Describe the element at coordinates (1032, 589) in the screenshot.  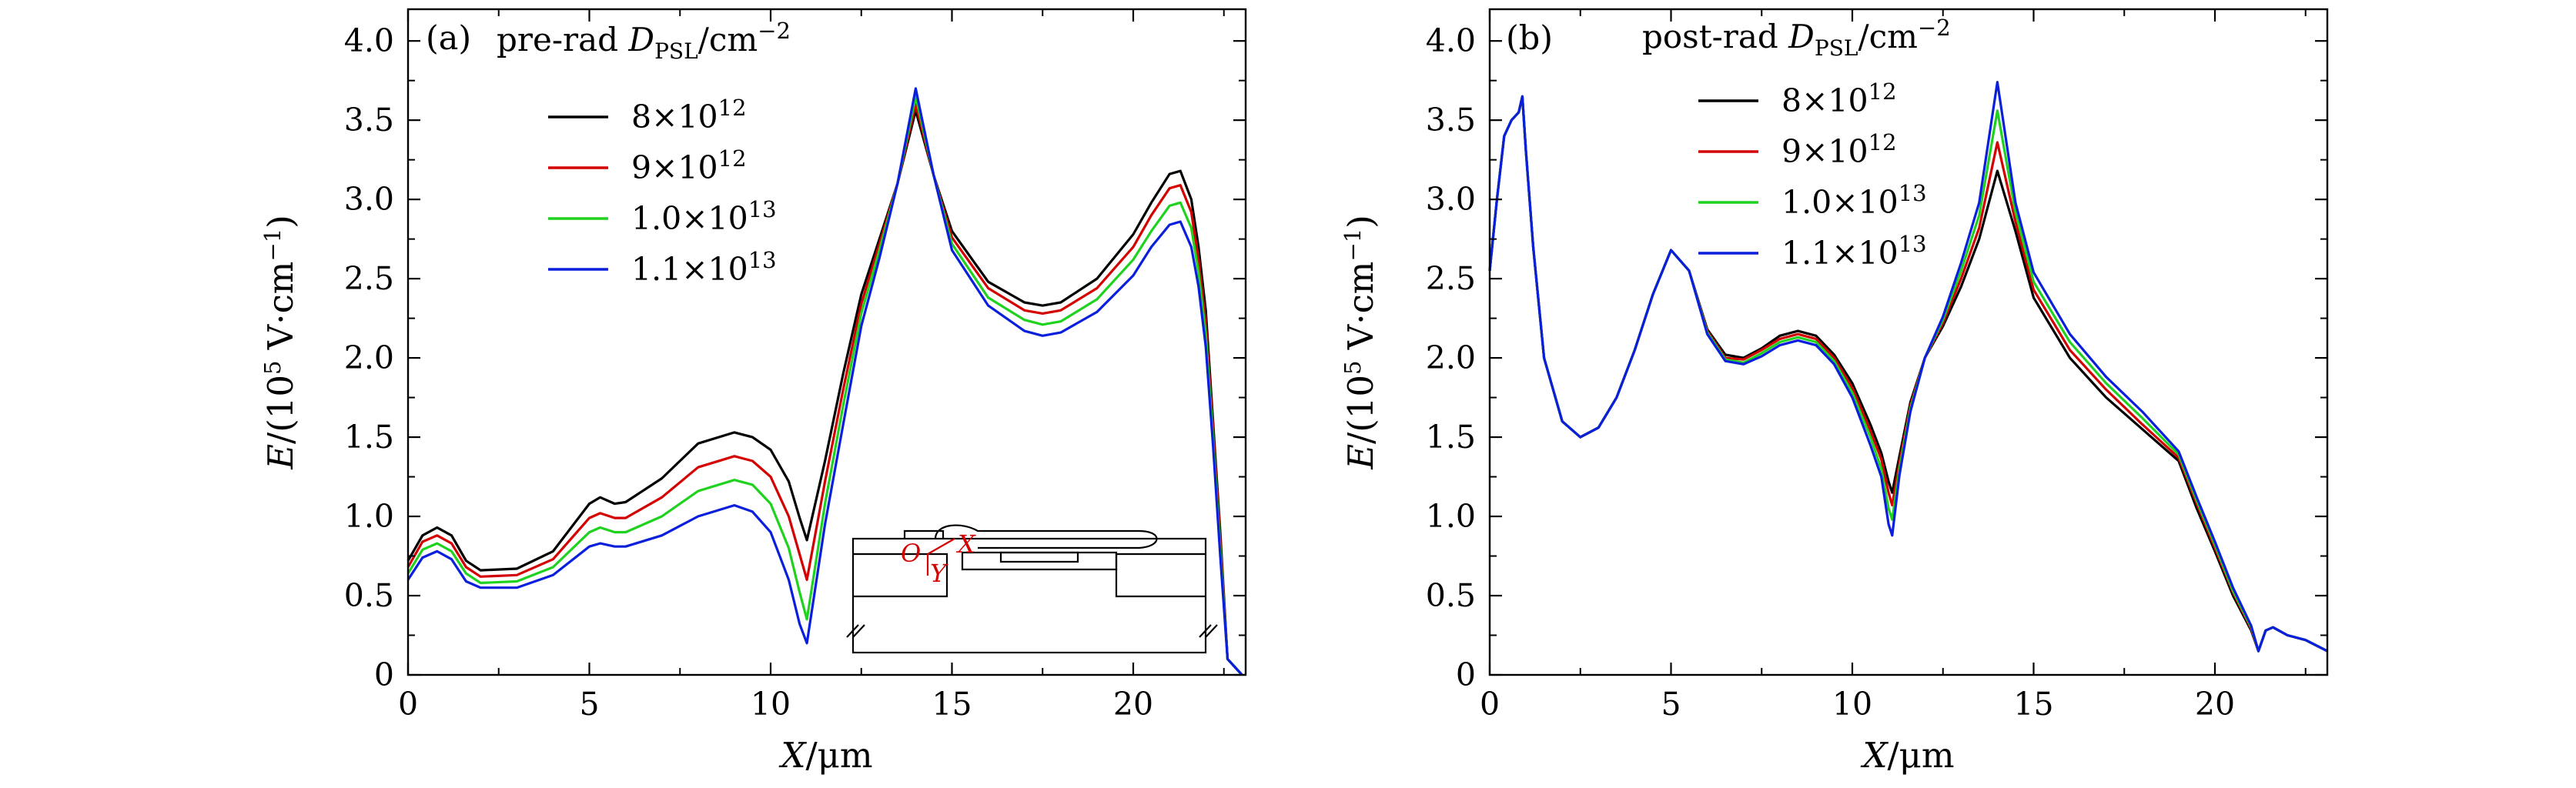
I see `device-inset-diagram` at that location.